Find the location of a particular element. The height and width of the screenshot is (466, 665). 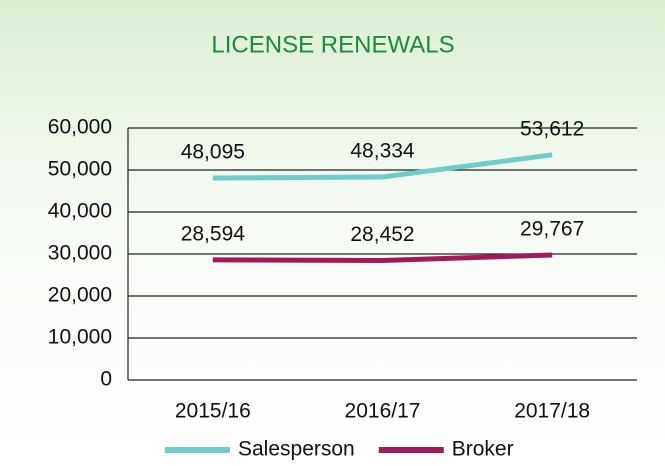

x-tick-label: 2017/18 is located at coordinates (552, 411).